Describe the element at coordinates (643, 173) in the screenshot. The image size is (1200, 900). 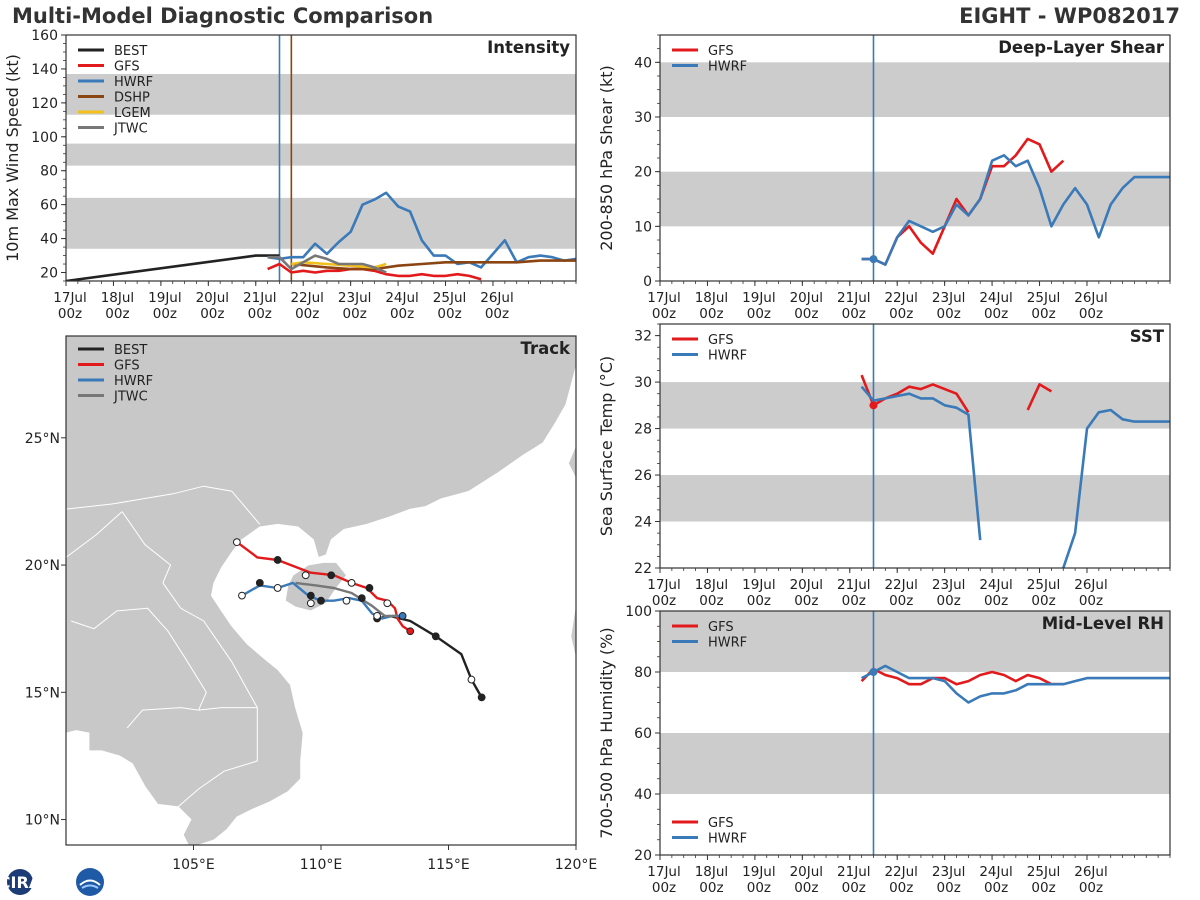
I see `y-tick-label: 20` at that location.